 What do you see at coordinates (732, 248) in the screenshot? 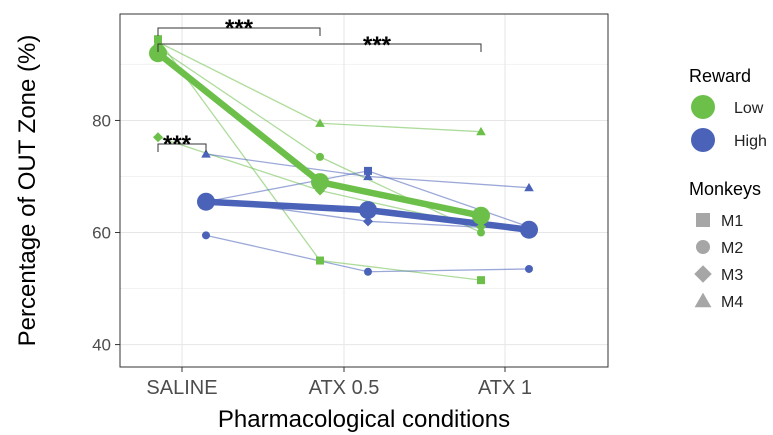
I see `legend-label-m2: M2` at bounding box center [732, 248].